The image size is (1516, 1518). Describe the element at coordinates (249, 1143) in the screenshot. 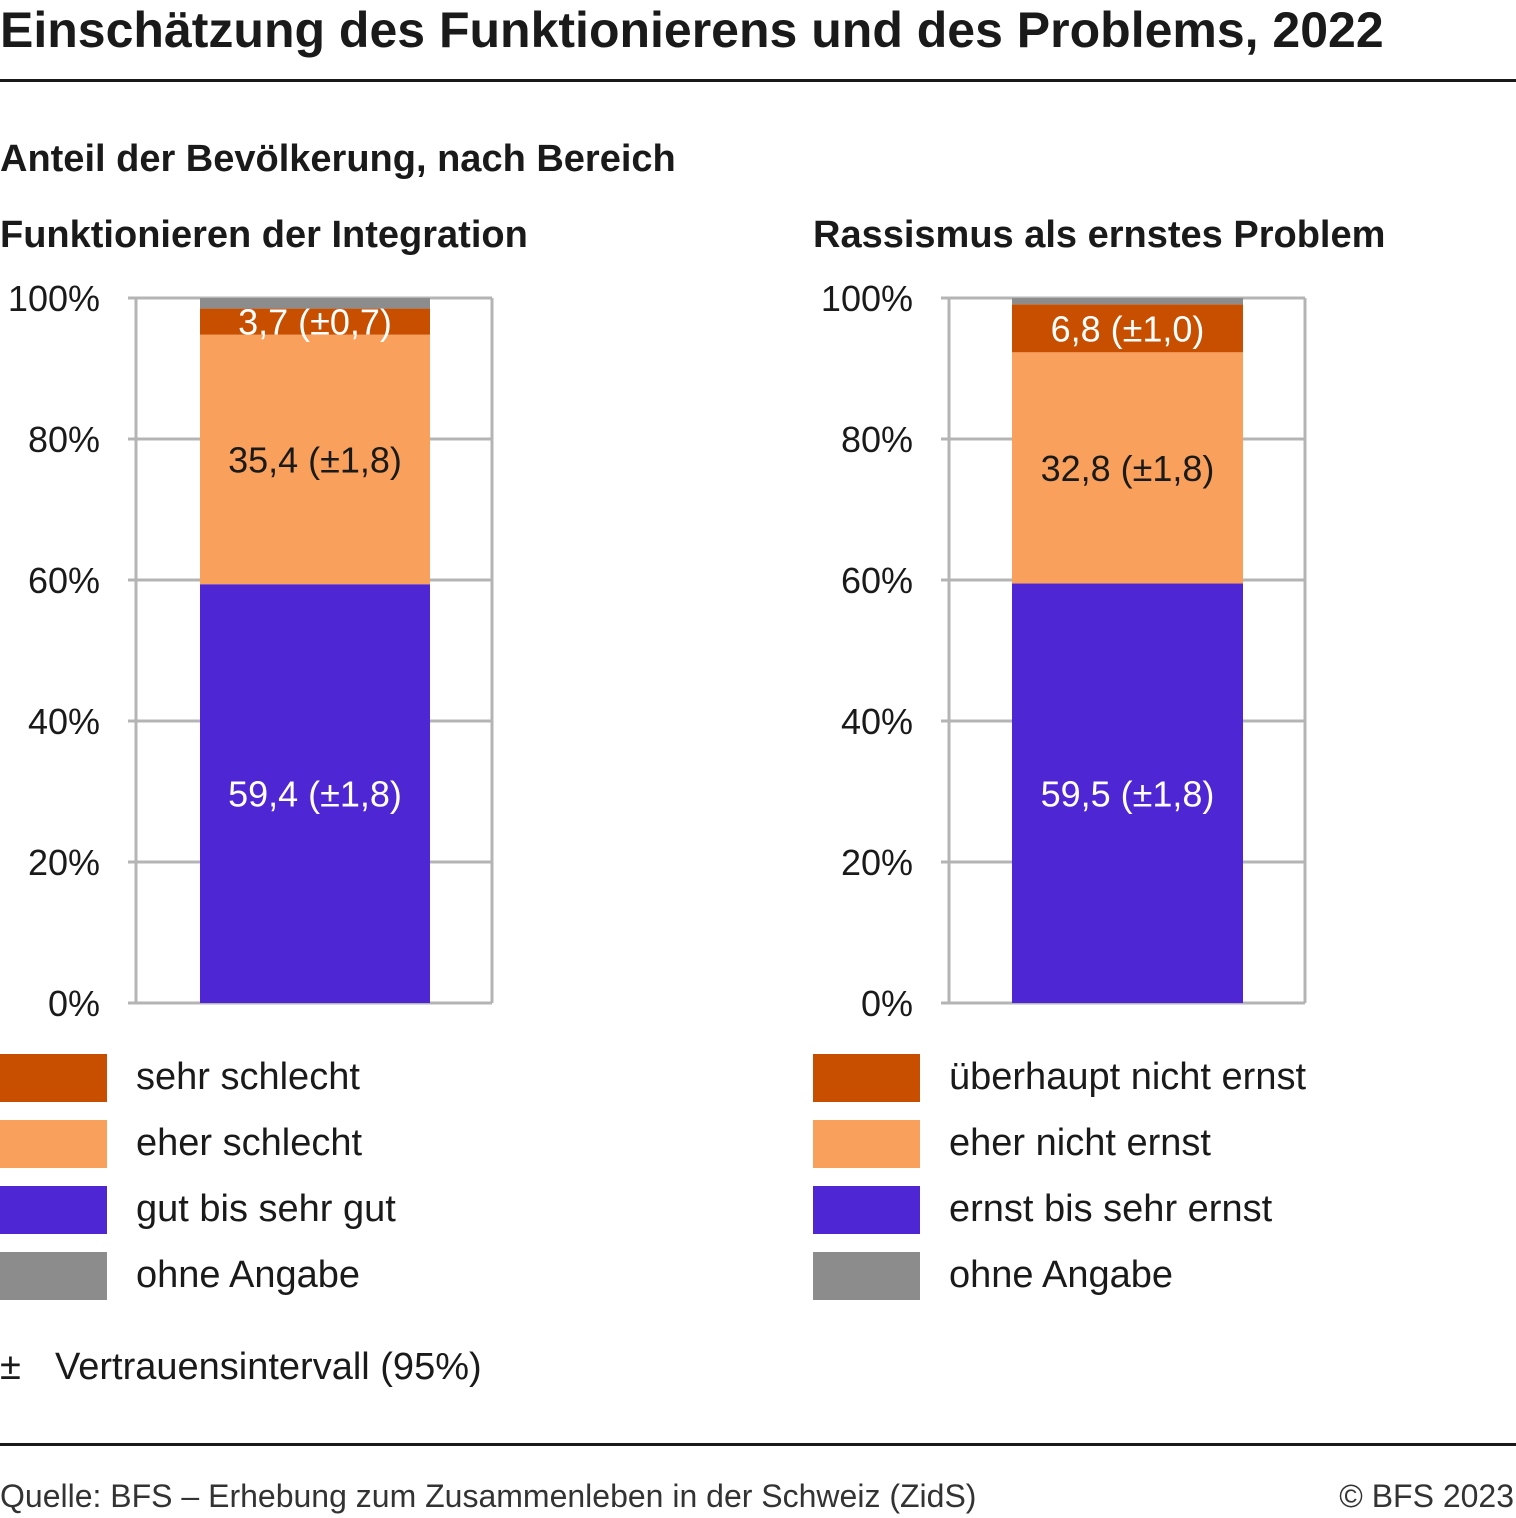

I see `legend-label: eher schlecht` at that location.